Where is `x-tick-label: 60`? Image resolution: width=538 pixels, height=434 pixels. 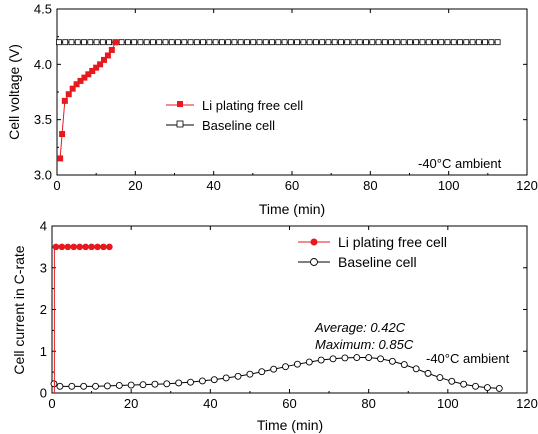
x-tick-label: 60 is located at coordinates (292, 185).